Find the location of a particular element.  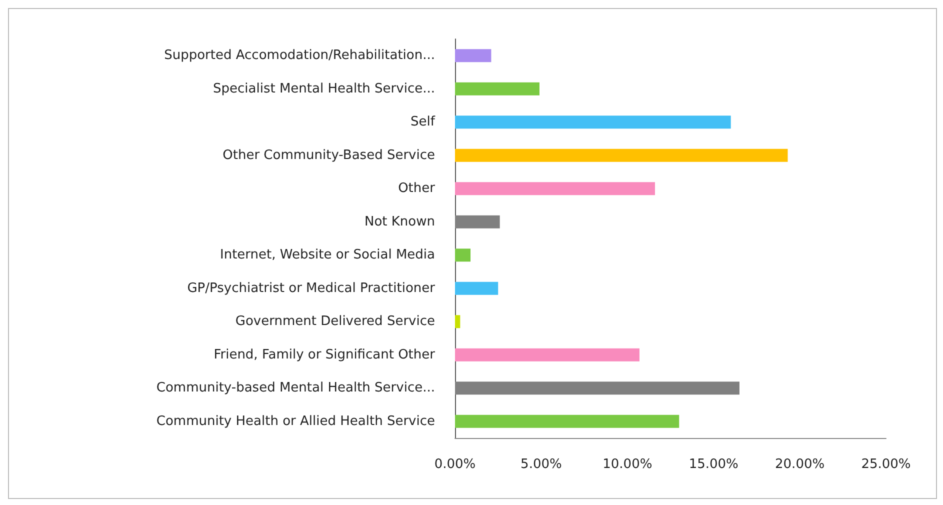

y-tick-label: Community Health or Allied Health Service is located at coordinates (295, 421).